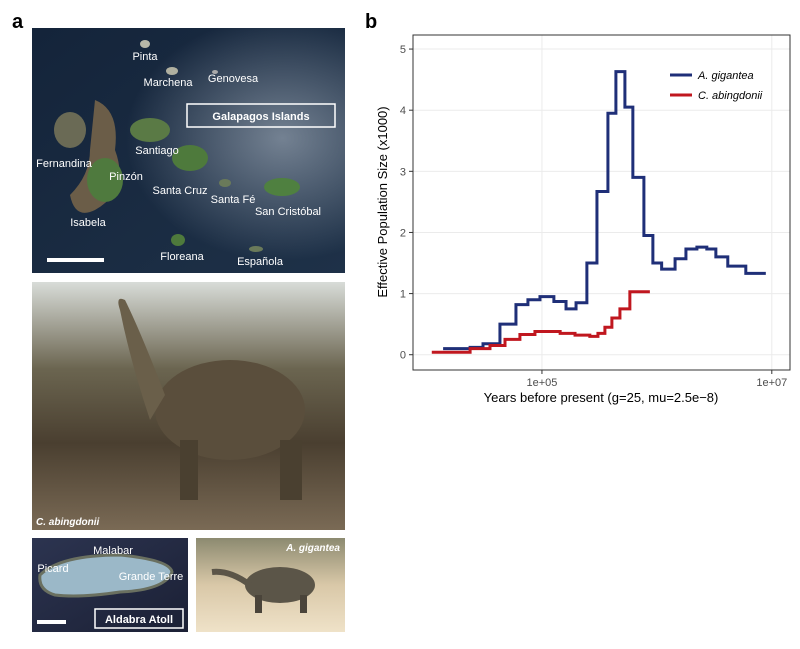  Describe the element at coordinates (771, 383) in the screenshot. I see `x-tick-label: 1e+07` at that location.